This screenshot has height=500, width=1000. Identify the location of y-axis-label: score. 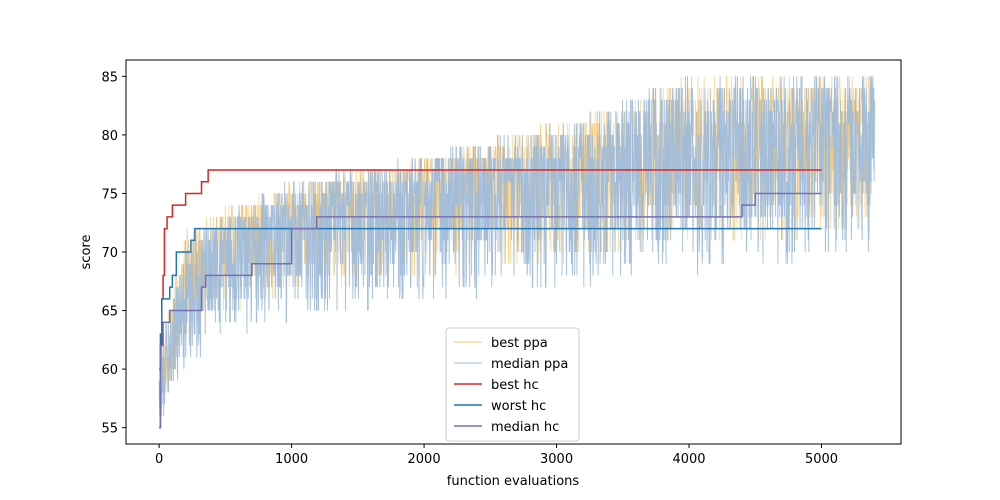
(86, 252).